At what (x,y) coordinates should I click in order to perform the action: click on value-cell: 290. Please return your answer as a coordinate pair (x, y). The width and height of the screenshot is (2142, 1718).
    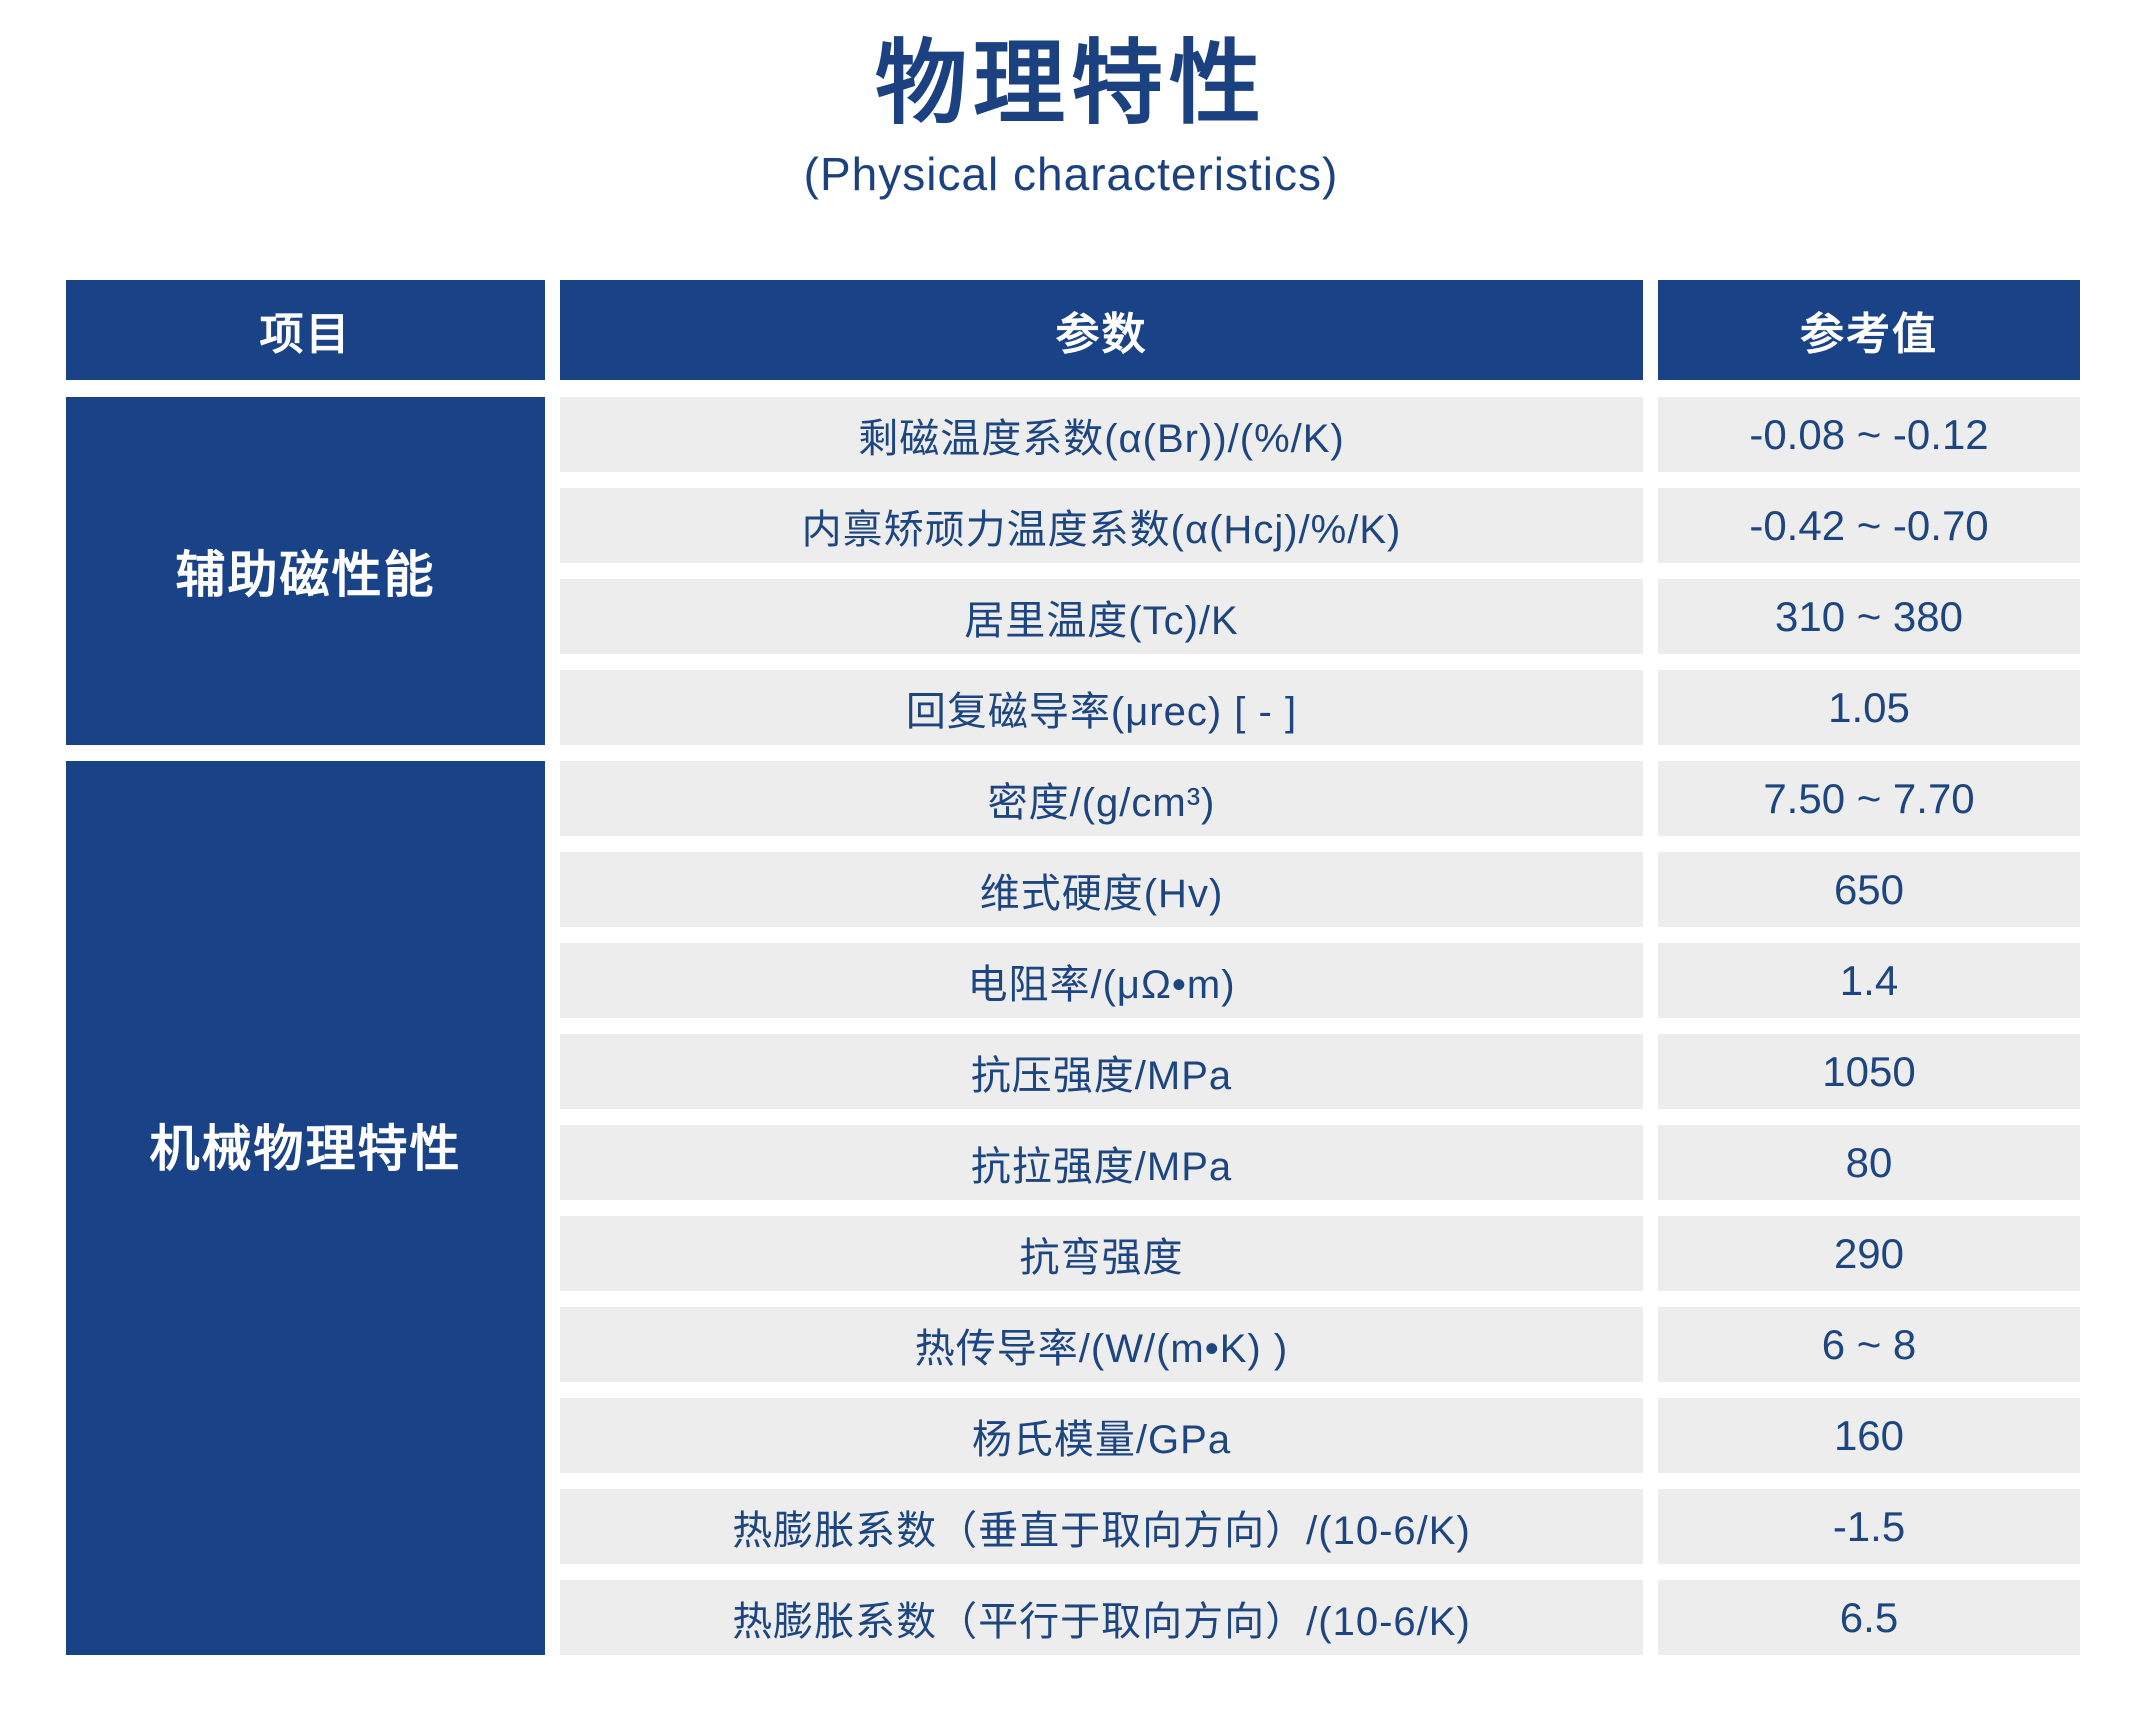
    Looking at the image, I should click on (1869, 1253).